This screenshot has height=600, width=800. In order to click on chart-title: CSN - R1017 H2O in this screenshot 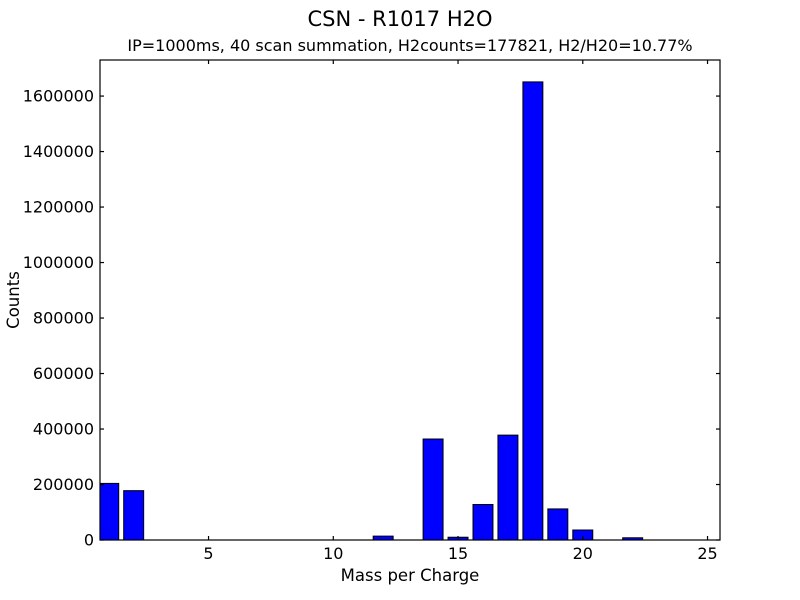, I will do `click(400, 19)`.